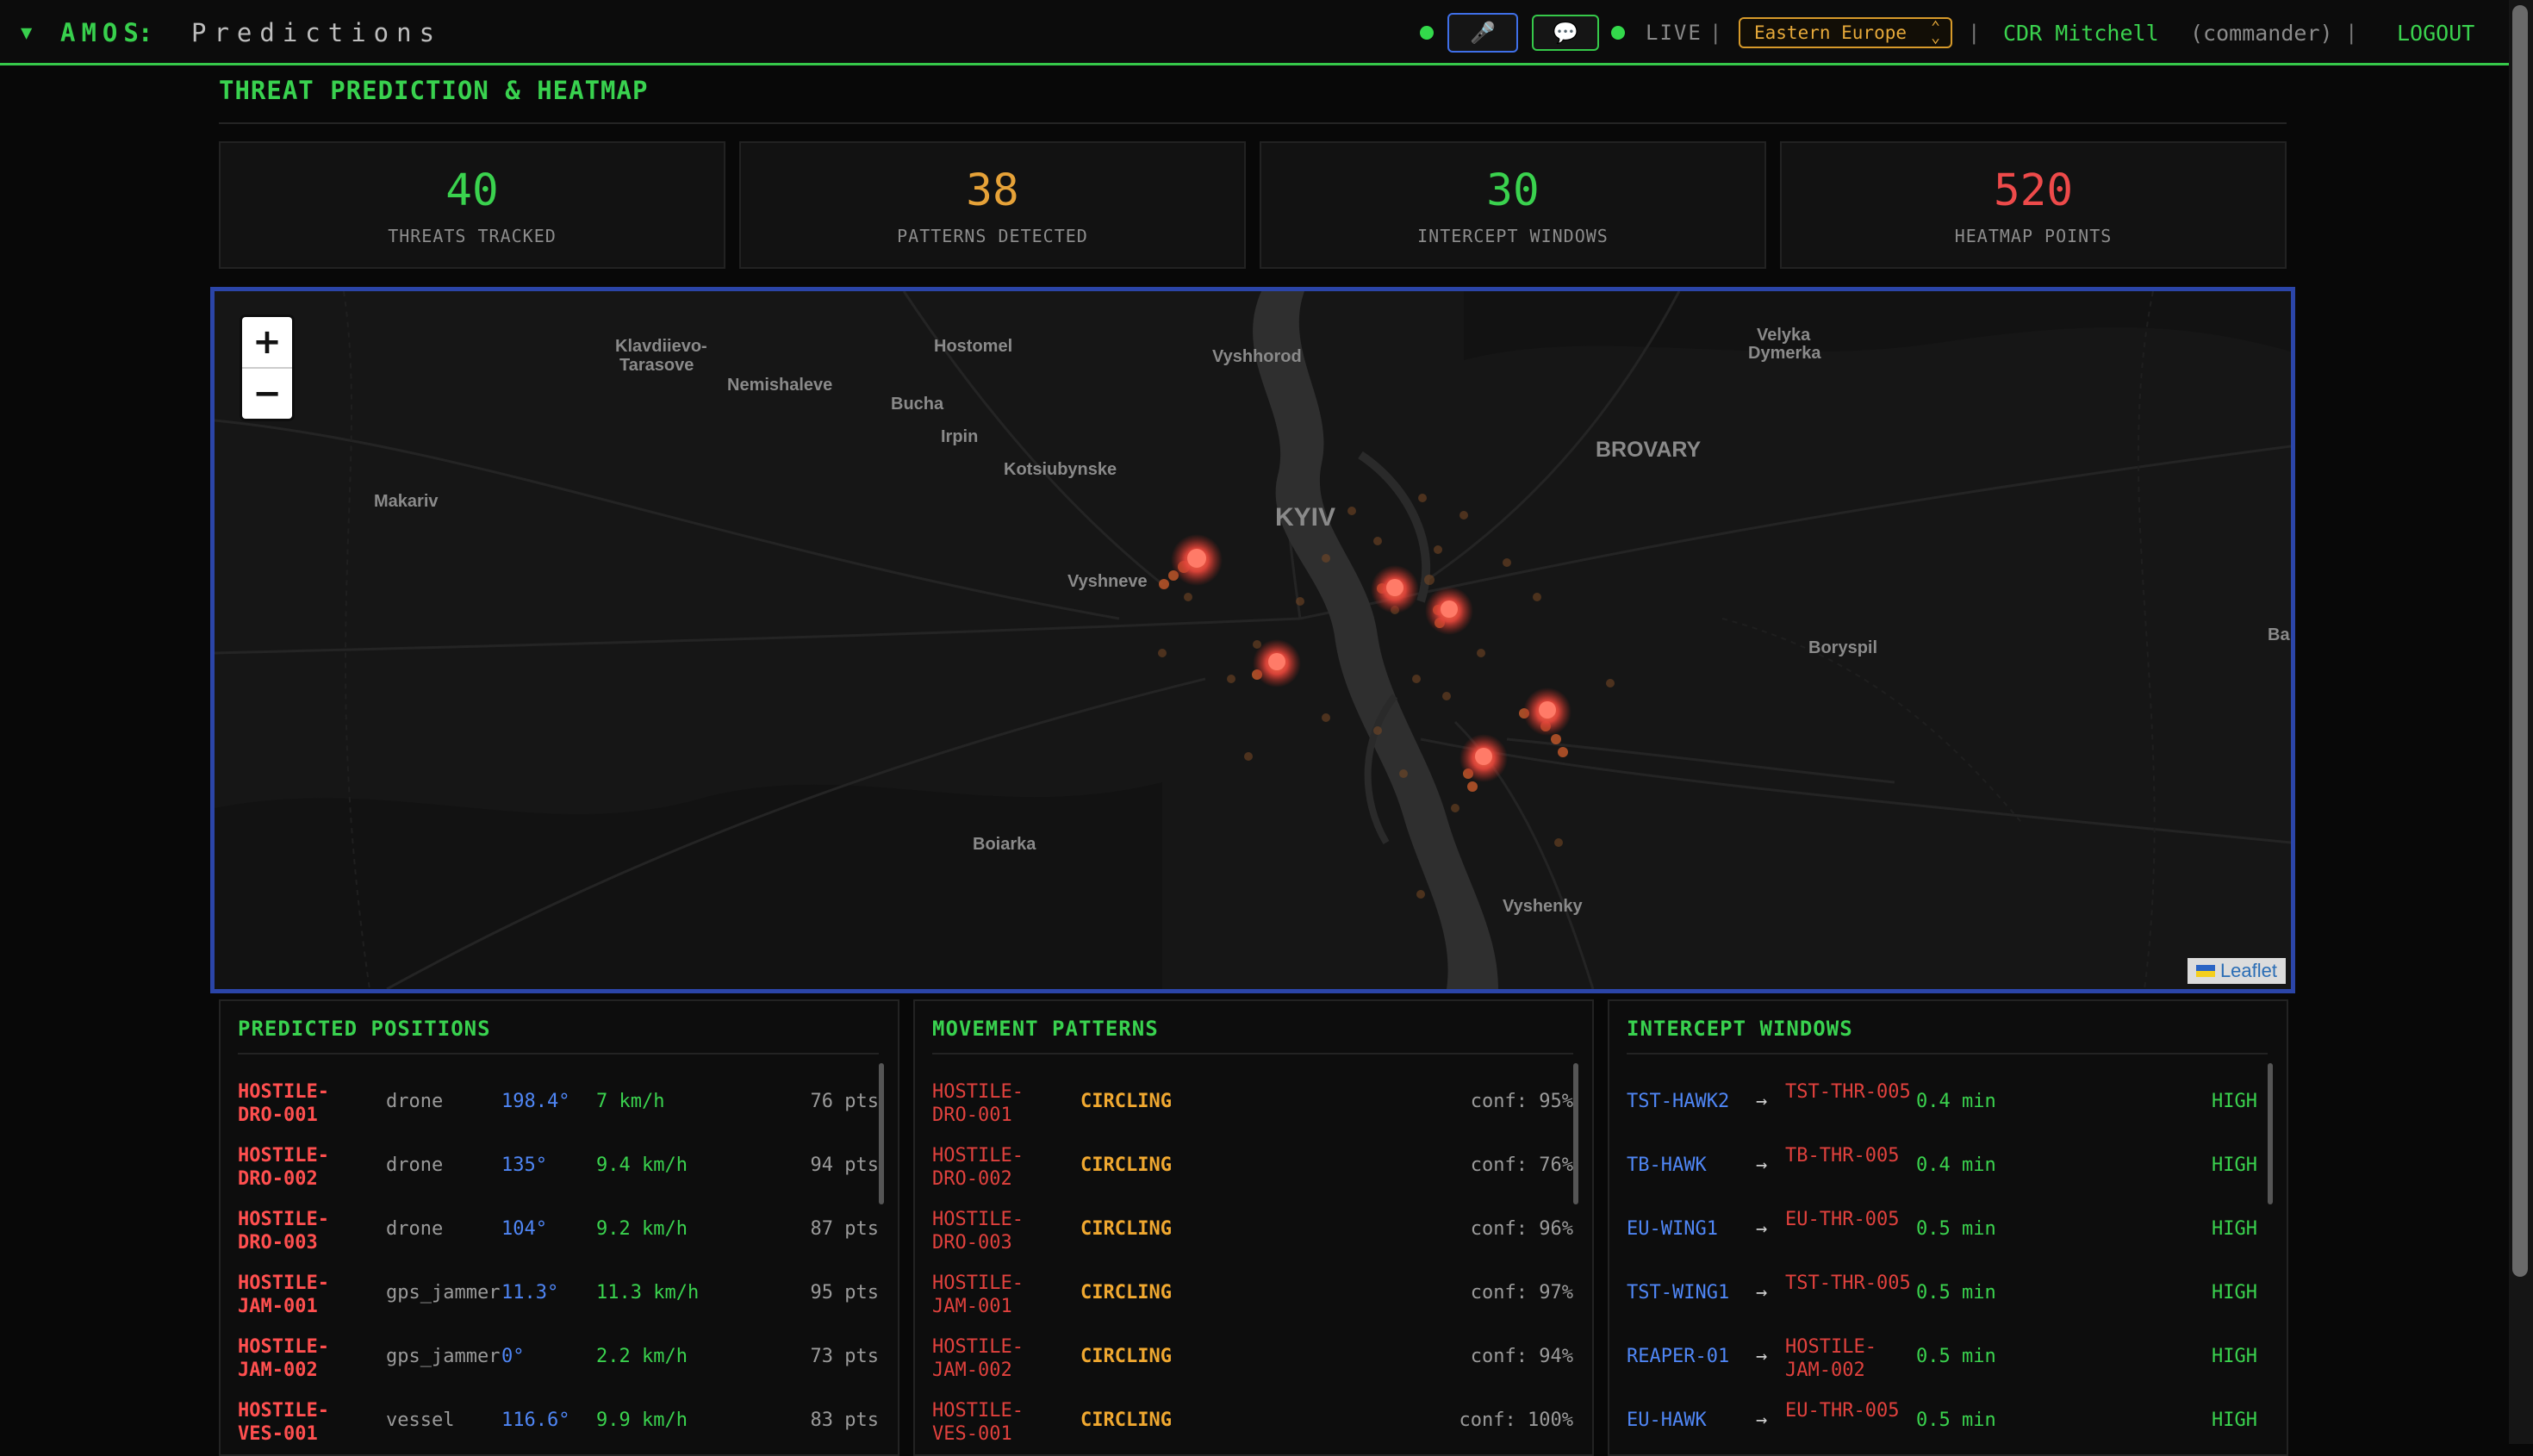 The width and height of the screenshot is (2533, 1456). I want to click on threat-speed: 2.2 km/h, so click(642, 1357).